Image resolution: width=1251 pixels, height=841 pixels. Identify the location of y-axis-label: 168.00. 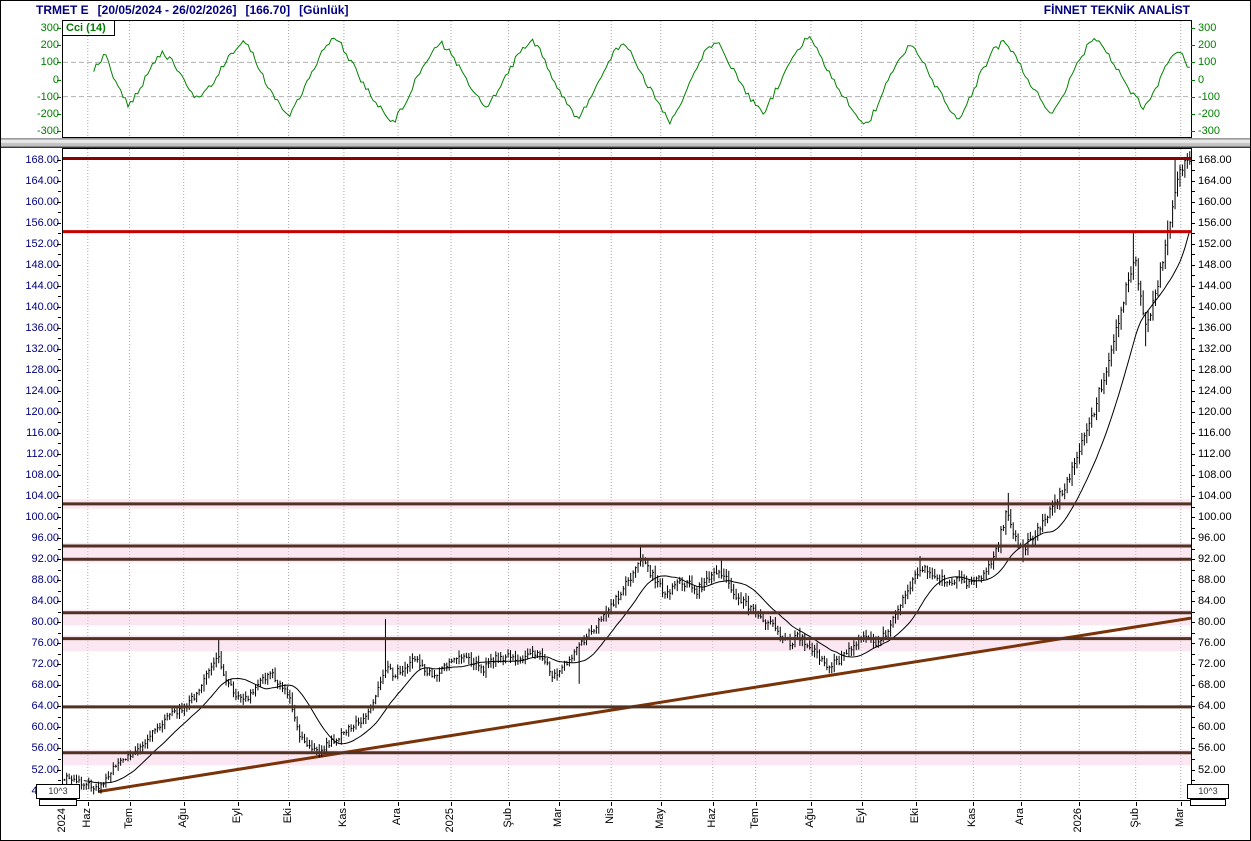
(42, 160).